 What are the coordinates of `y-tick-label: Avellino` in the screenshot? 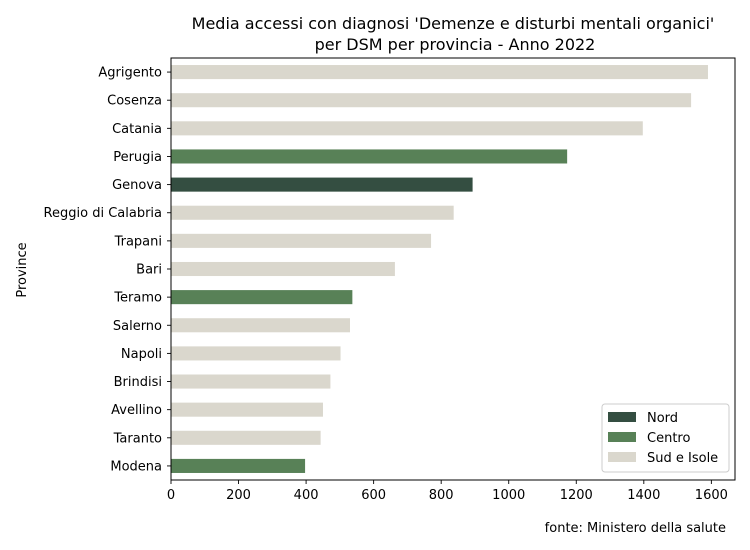 It's located at (136, 410).